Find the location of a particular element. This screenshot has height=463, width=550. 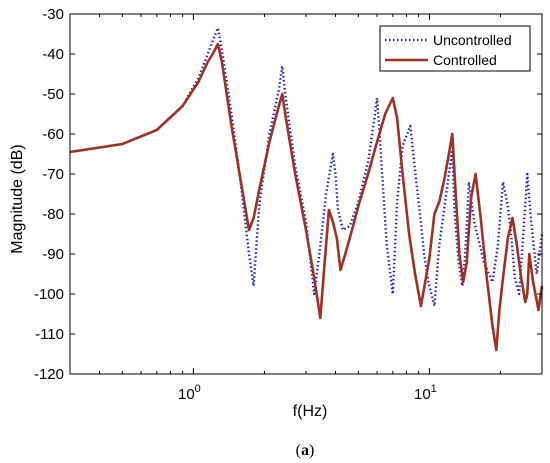

legend: Uncontrolled Controlled is located at coordinates (455, 48).